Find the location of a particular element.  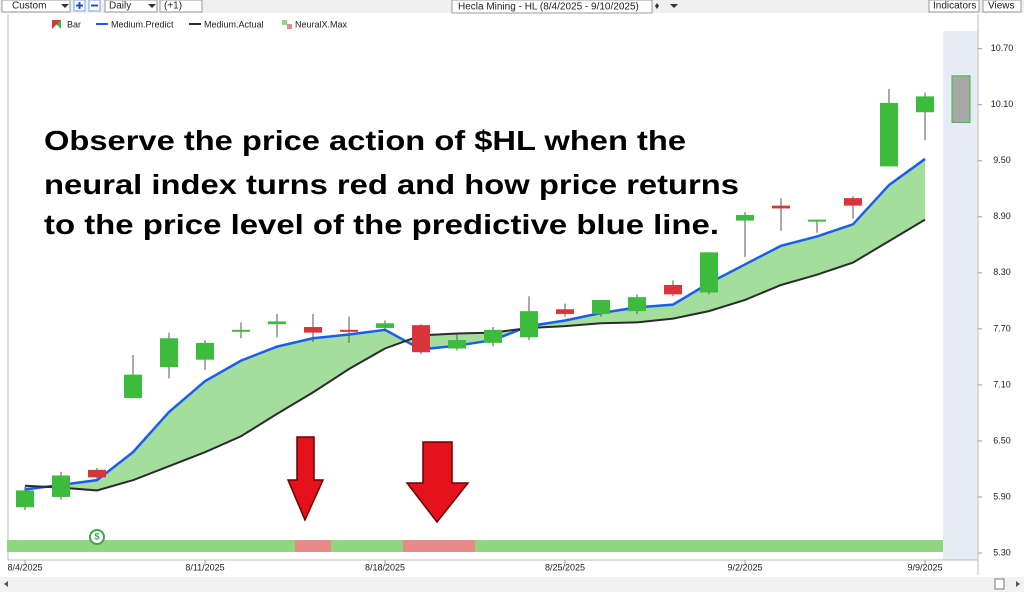

x-tick-label: 9/9/2025 is located at coordinates (924, 567).